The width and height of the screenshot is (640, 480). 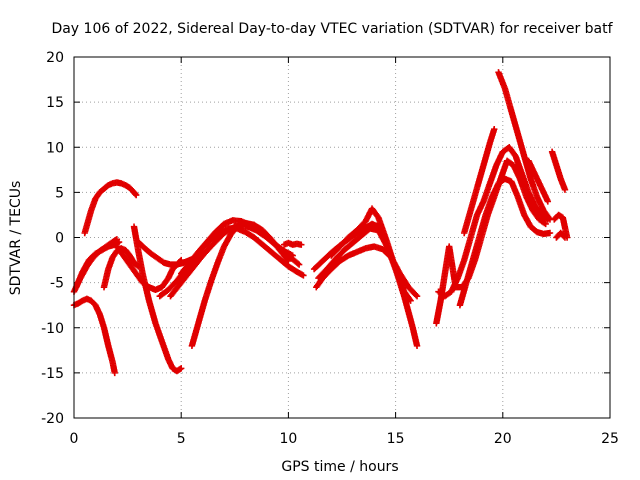 I want to click on y-tick-label: -15, so click(x=52, y=374).